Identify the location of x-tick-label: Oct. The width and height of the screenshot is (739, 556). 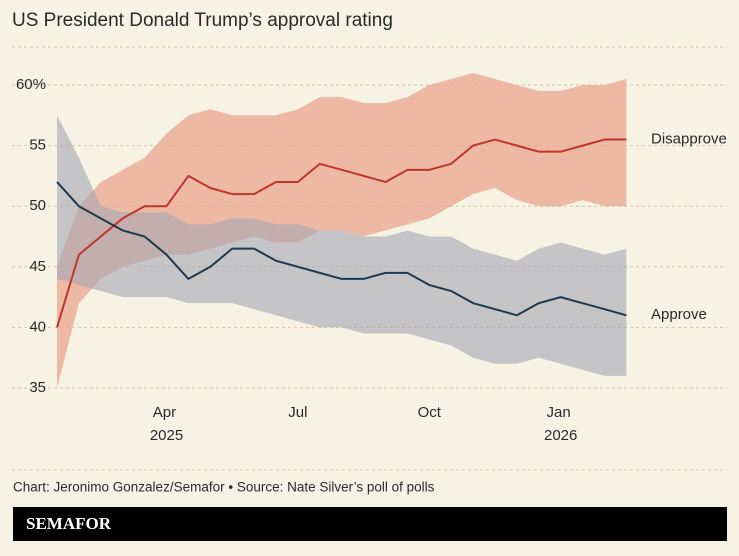
(430, 412).